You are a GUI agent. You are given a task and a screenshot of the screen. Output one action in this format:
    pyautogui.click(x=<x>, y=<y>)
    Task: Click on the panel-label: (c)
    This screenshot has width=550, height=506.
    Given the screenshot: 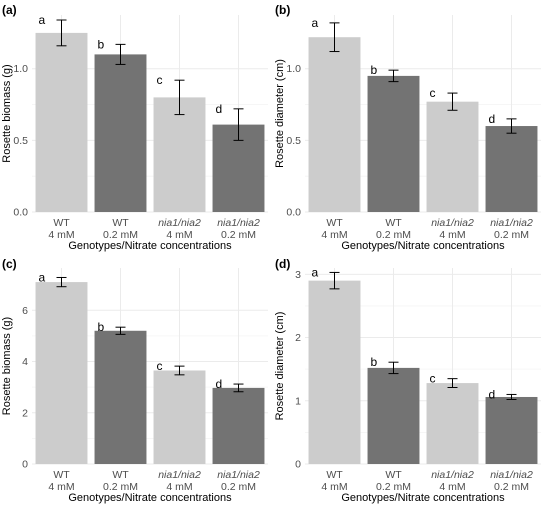 What is the action you would take?
    pyautogui.click(x=9, y=264)
    